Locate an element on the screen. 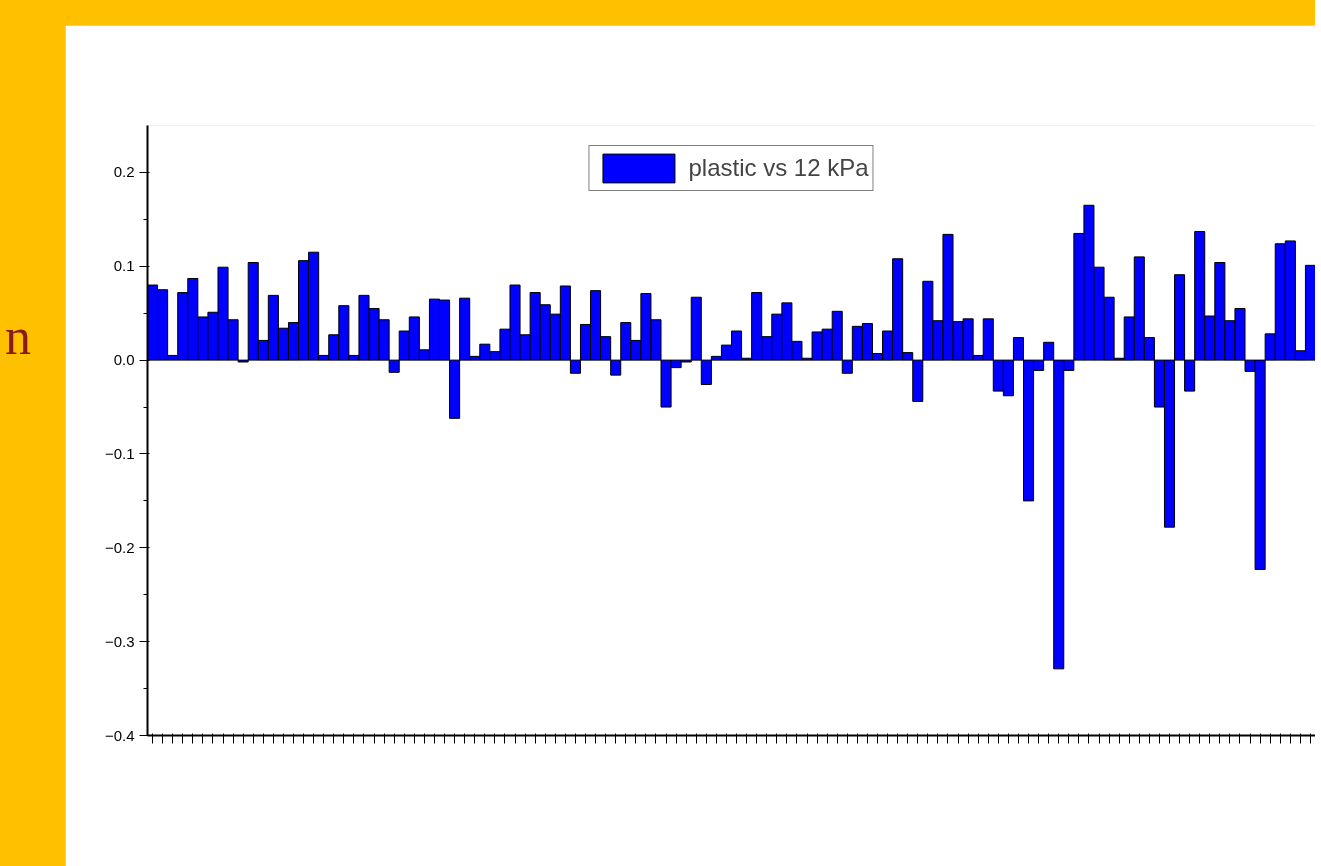 The height and width of the screenshot is (866, 1321). y-tick-label: 0.0 is located at coordinates (124, 360).